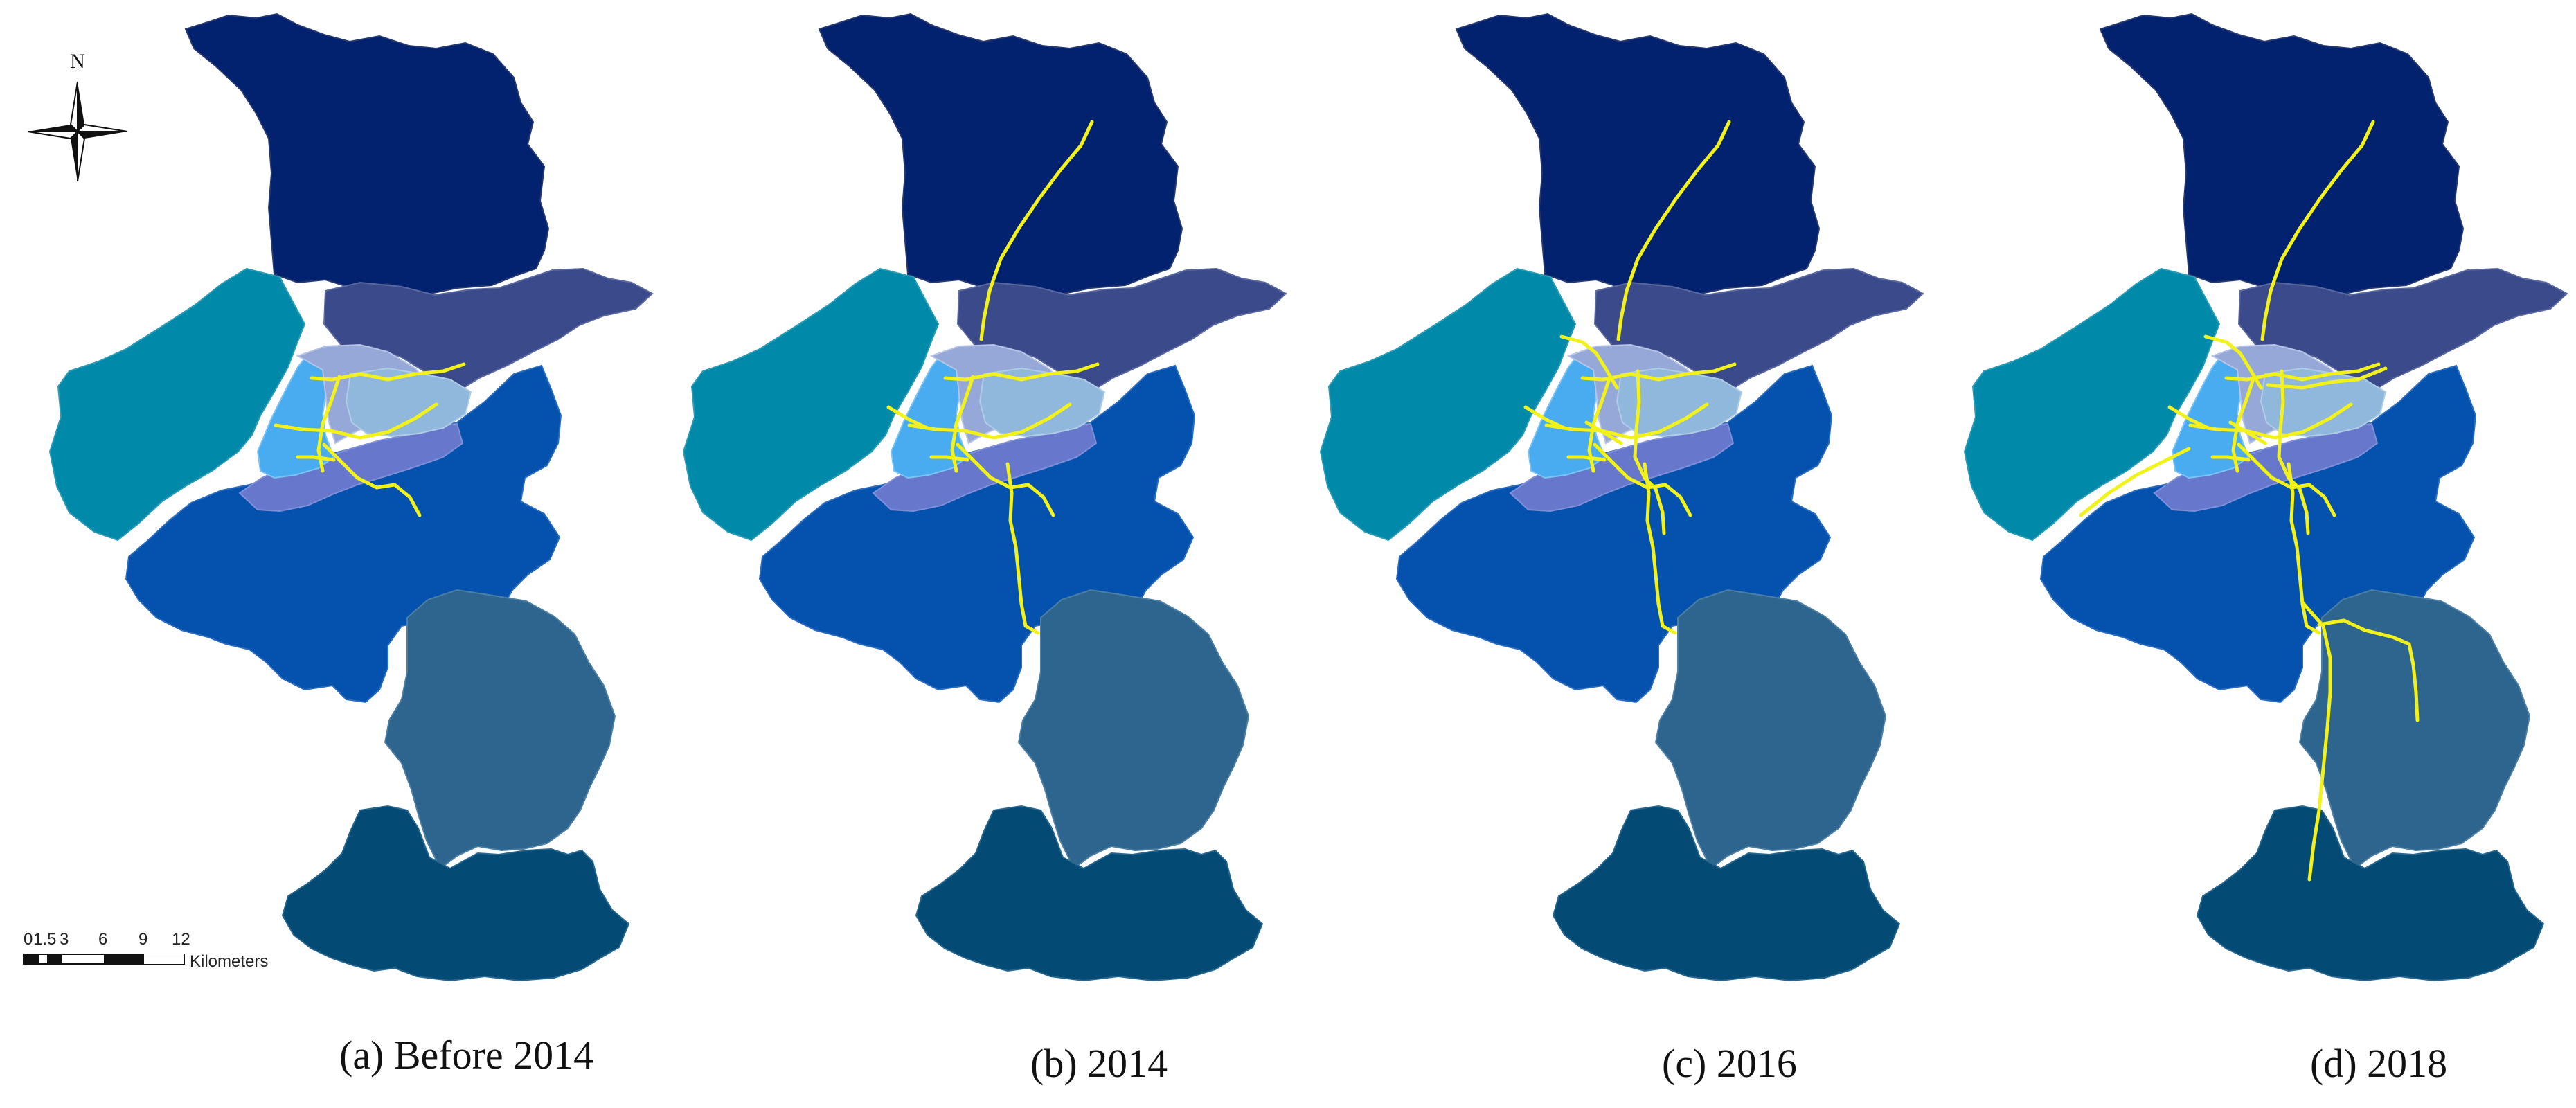 Image resolution: width=2576 pixels, height=1108 pixels. Describe the element at coordinates (229, 961) in the screenshot. I see `scale-unit: Kilometers` at that location.